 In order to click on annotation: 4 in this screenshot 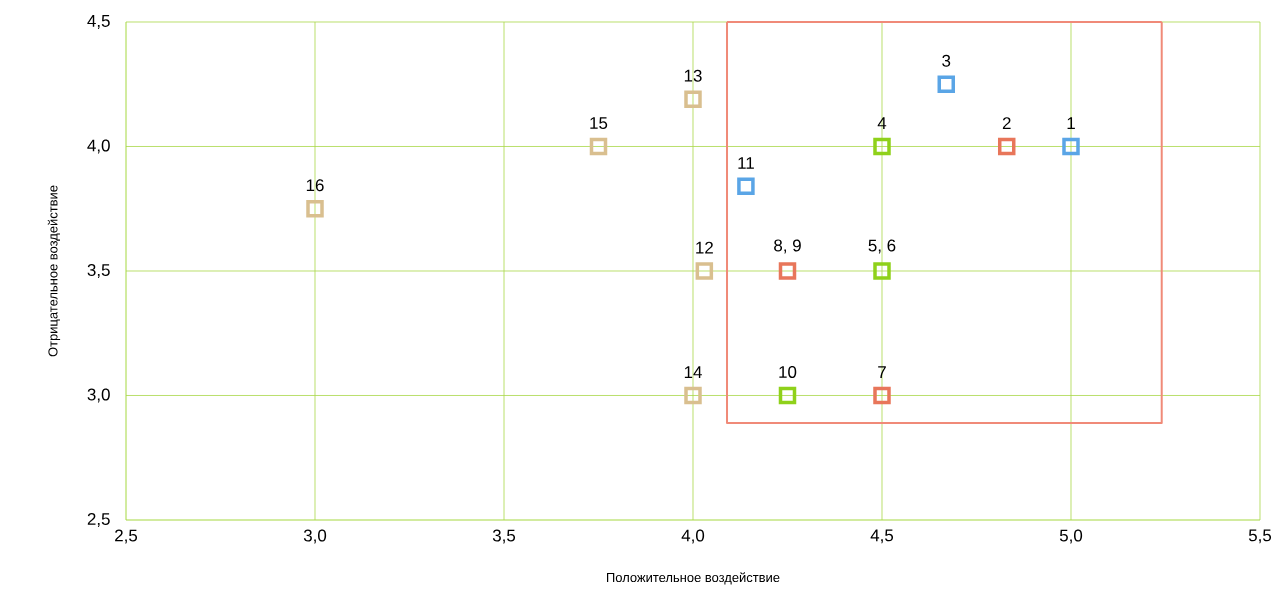, I will do `click(882, 123)`.